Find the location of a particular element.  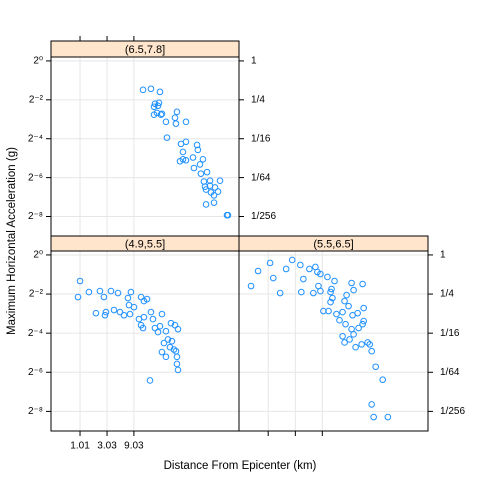

x-axis-label: Distance From Epicenter (km) is located at coordinates (240, 466).